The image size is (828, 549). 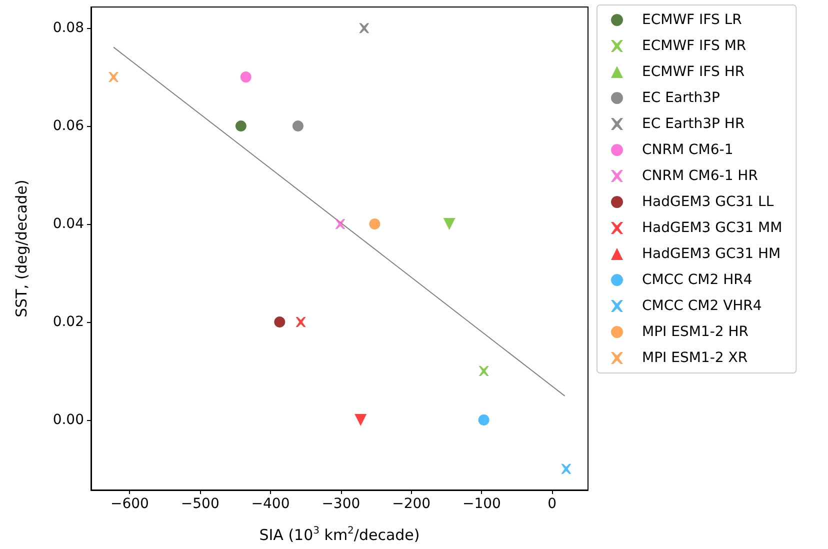 What do you see at coordinates (693, 124) in the screenshot?
I see `legend-label: EC Earth3P HR` at bounding box center [693, 124].